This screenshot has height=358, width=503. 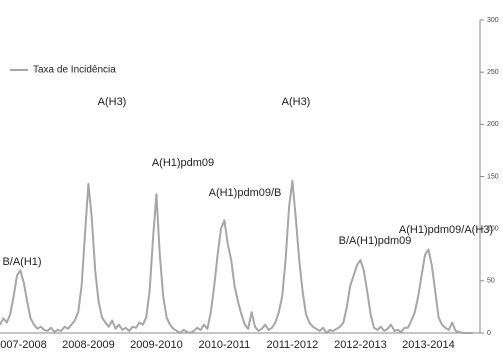 What do you see at coordinates (293, 345) in the screenshot?
I see `x-tick-label: 2011-2012` at bounding box center [293, 345].